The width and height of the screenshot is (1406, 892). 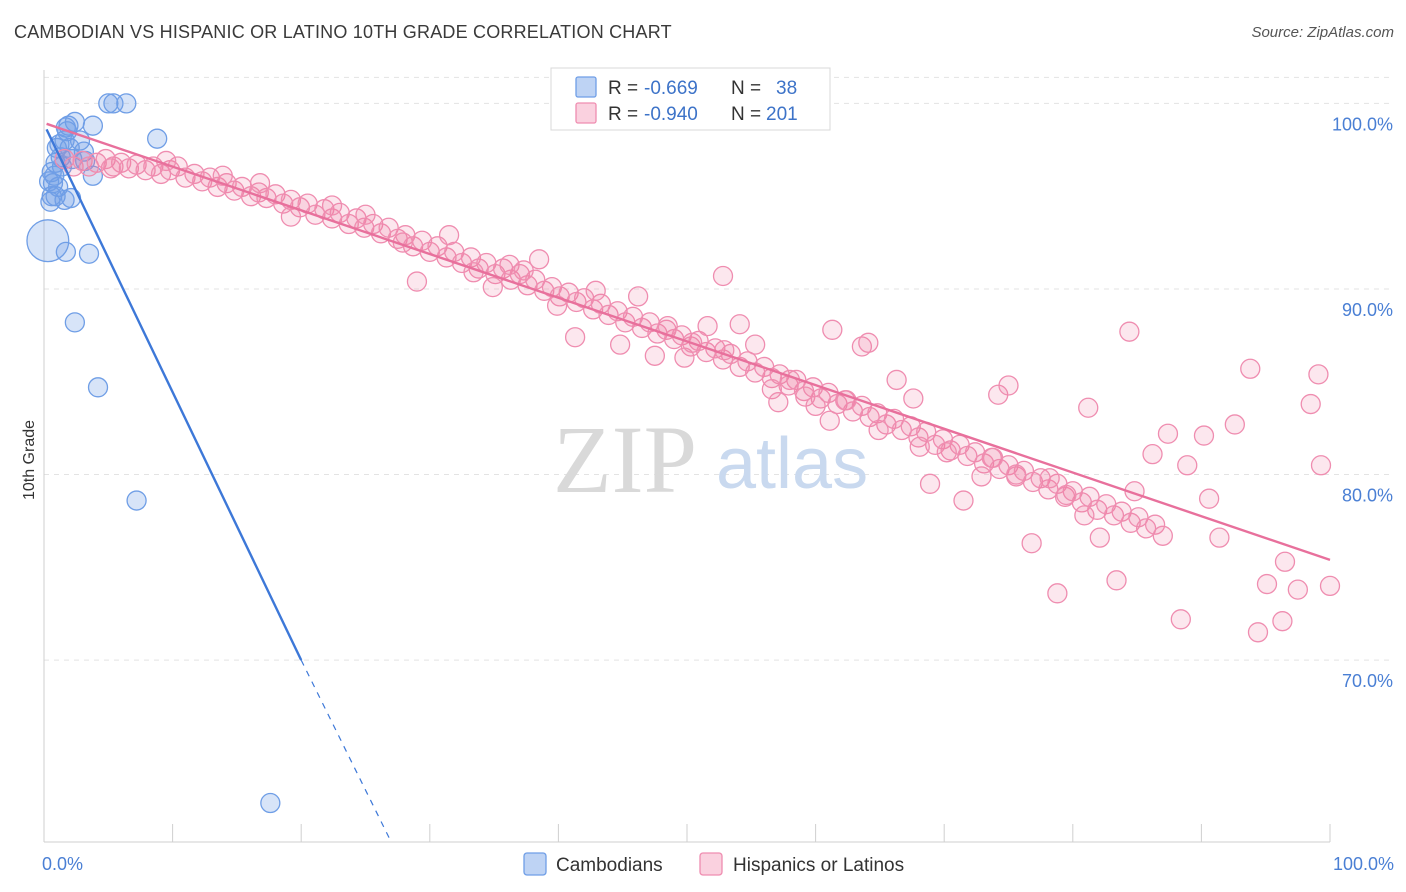 What do you see at coordinates (1367, 681) in the screenshot?
I see `y-tick-label: 70.0%` at bounding box center [1367, 681].